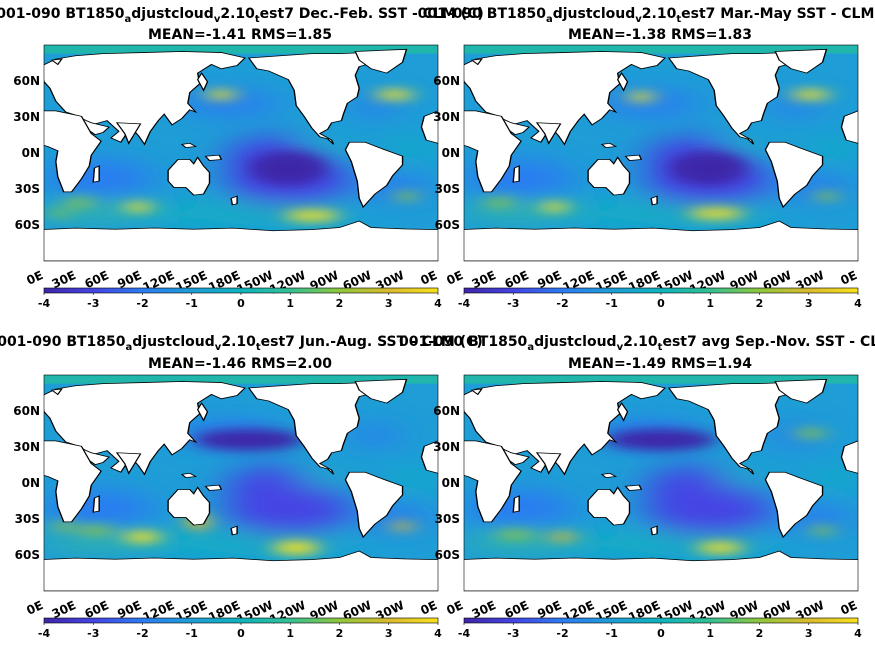  Describe the element at coordinates (778, 14) in the screenshot. I see `title-part: est7 Mar.-May SST - CLM (C)` at that location.